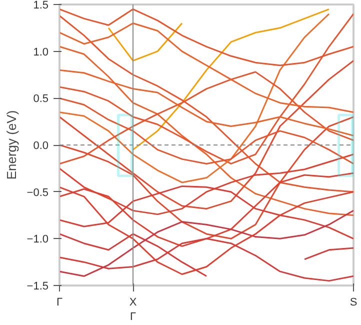 This screenshot has height=325, width=361. I want to click on y-tick-label: 1.5, so click(41, 6).